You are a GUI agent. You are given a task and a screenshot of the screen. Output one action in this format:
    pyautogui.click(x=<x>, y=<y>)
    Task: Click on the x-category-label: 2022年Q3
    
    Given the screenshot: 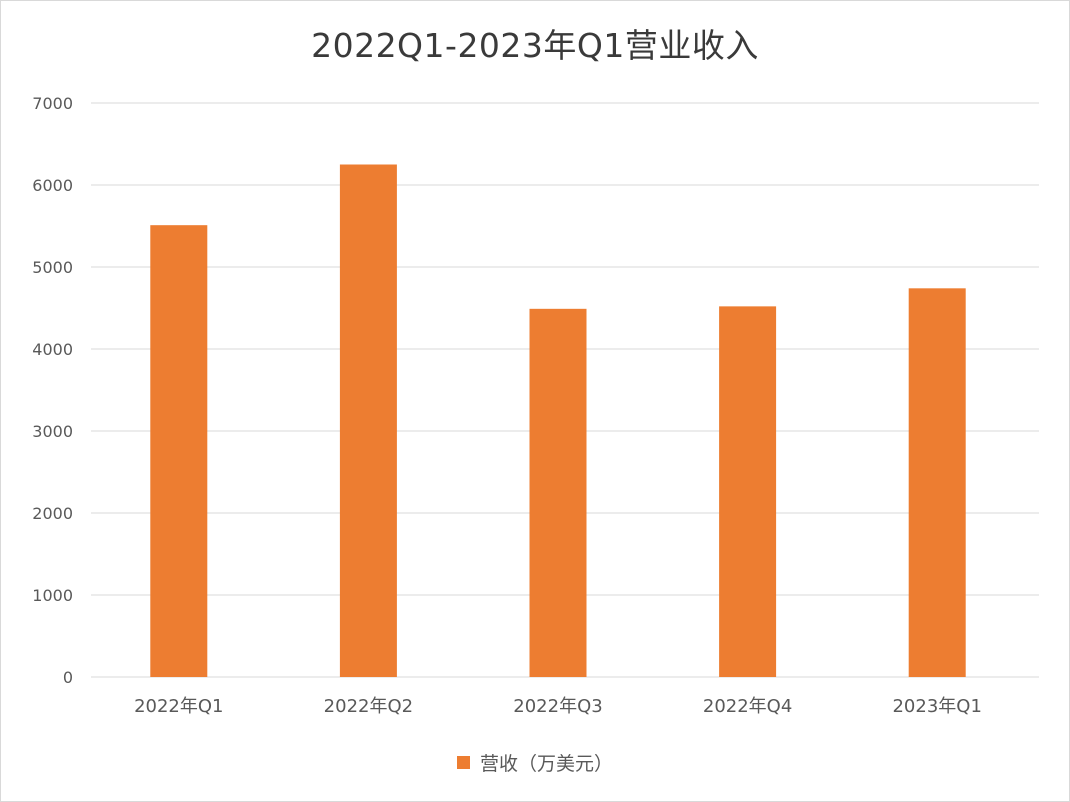 What is the action you would take?
    pyautogui.click(x=557, y=706)
    